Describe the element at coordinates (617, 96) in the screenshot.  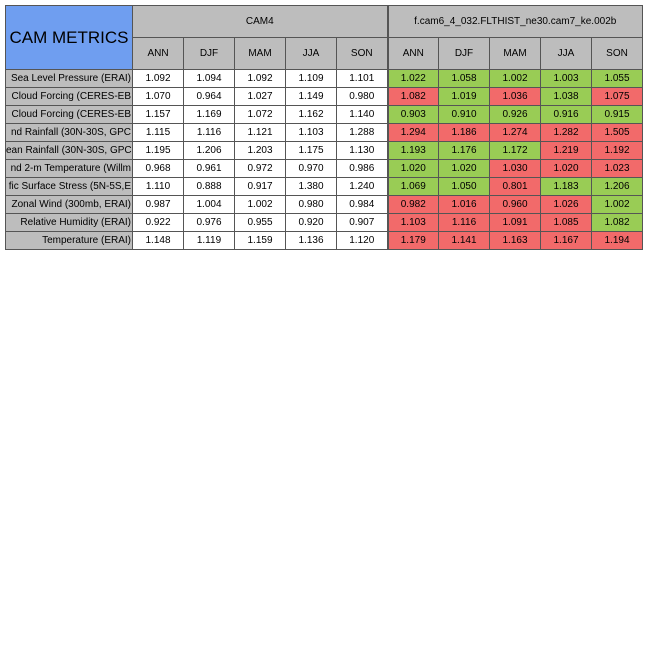
I see `experiment-value-cell: 1.075` at that location.